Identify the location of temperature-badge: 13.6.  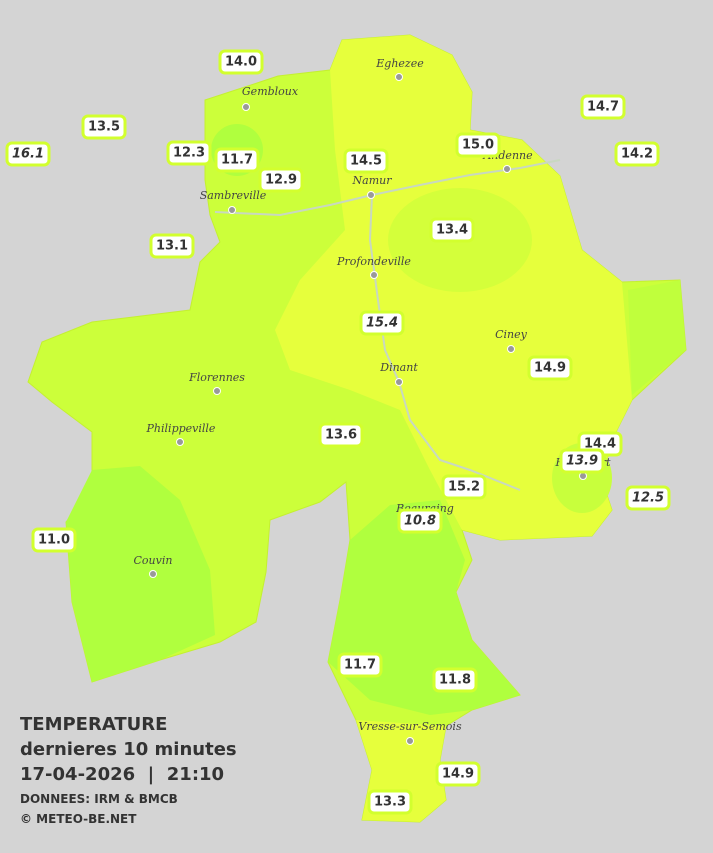
(341, 435).